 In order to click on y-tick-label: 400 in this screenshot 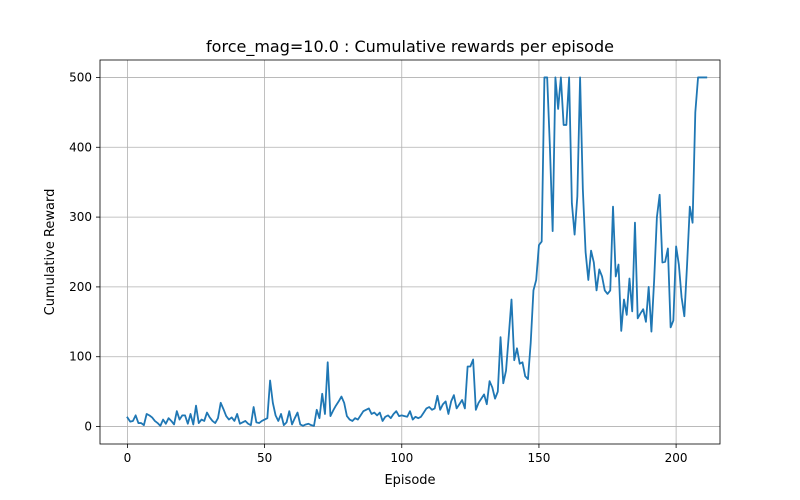, I will do `click(80, 147)`.